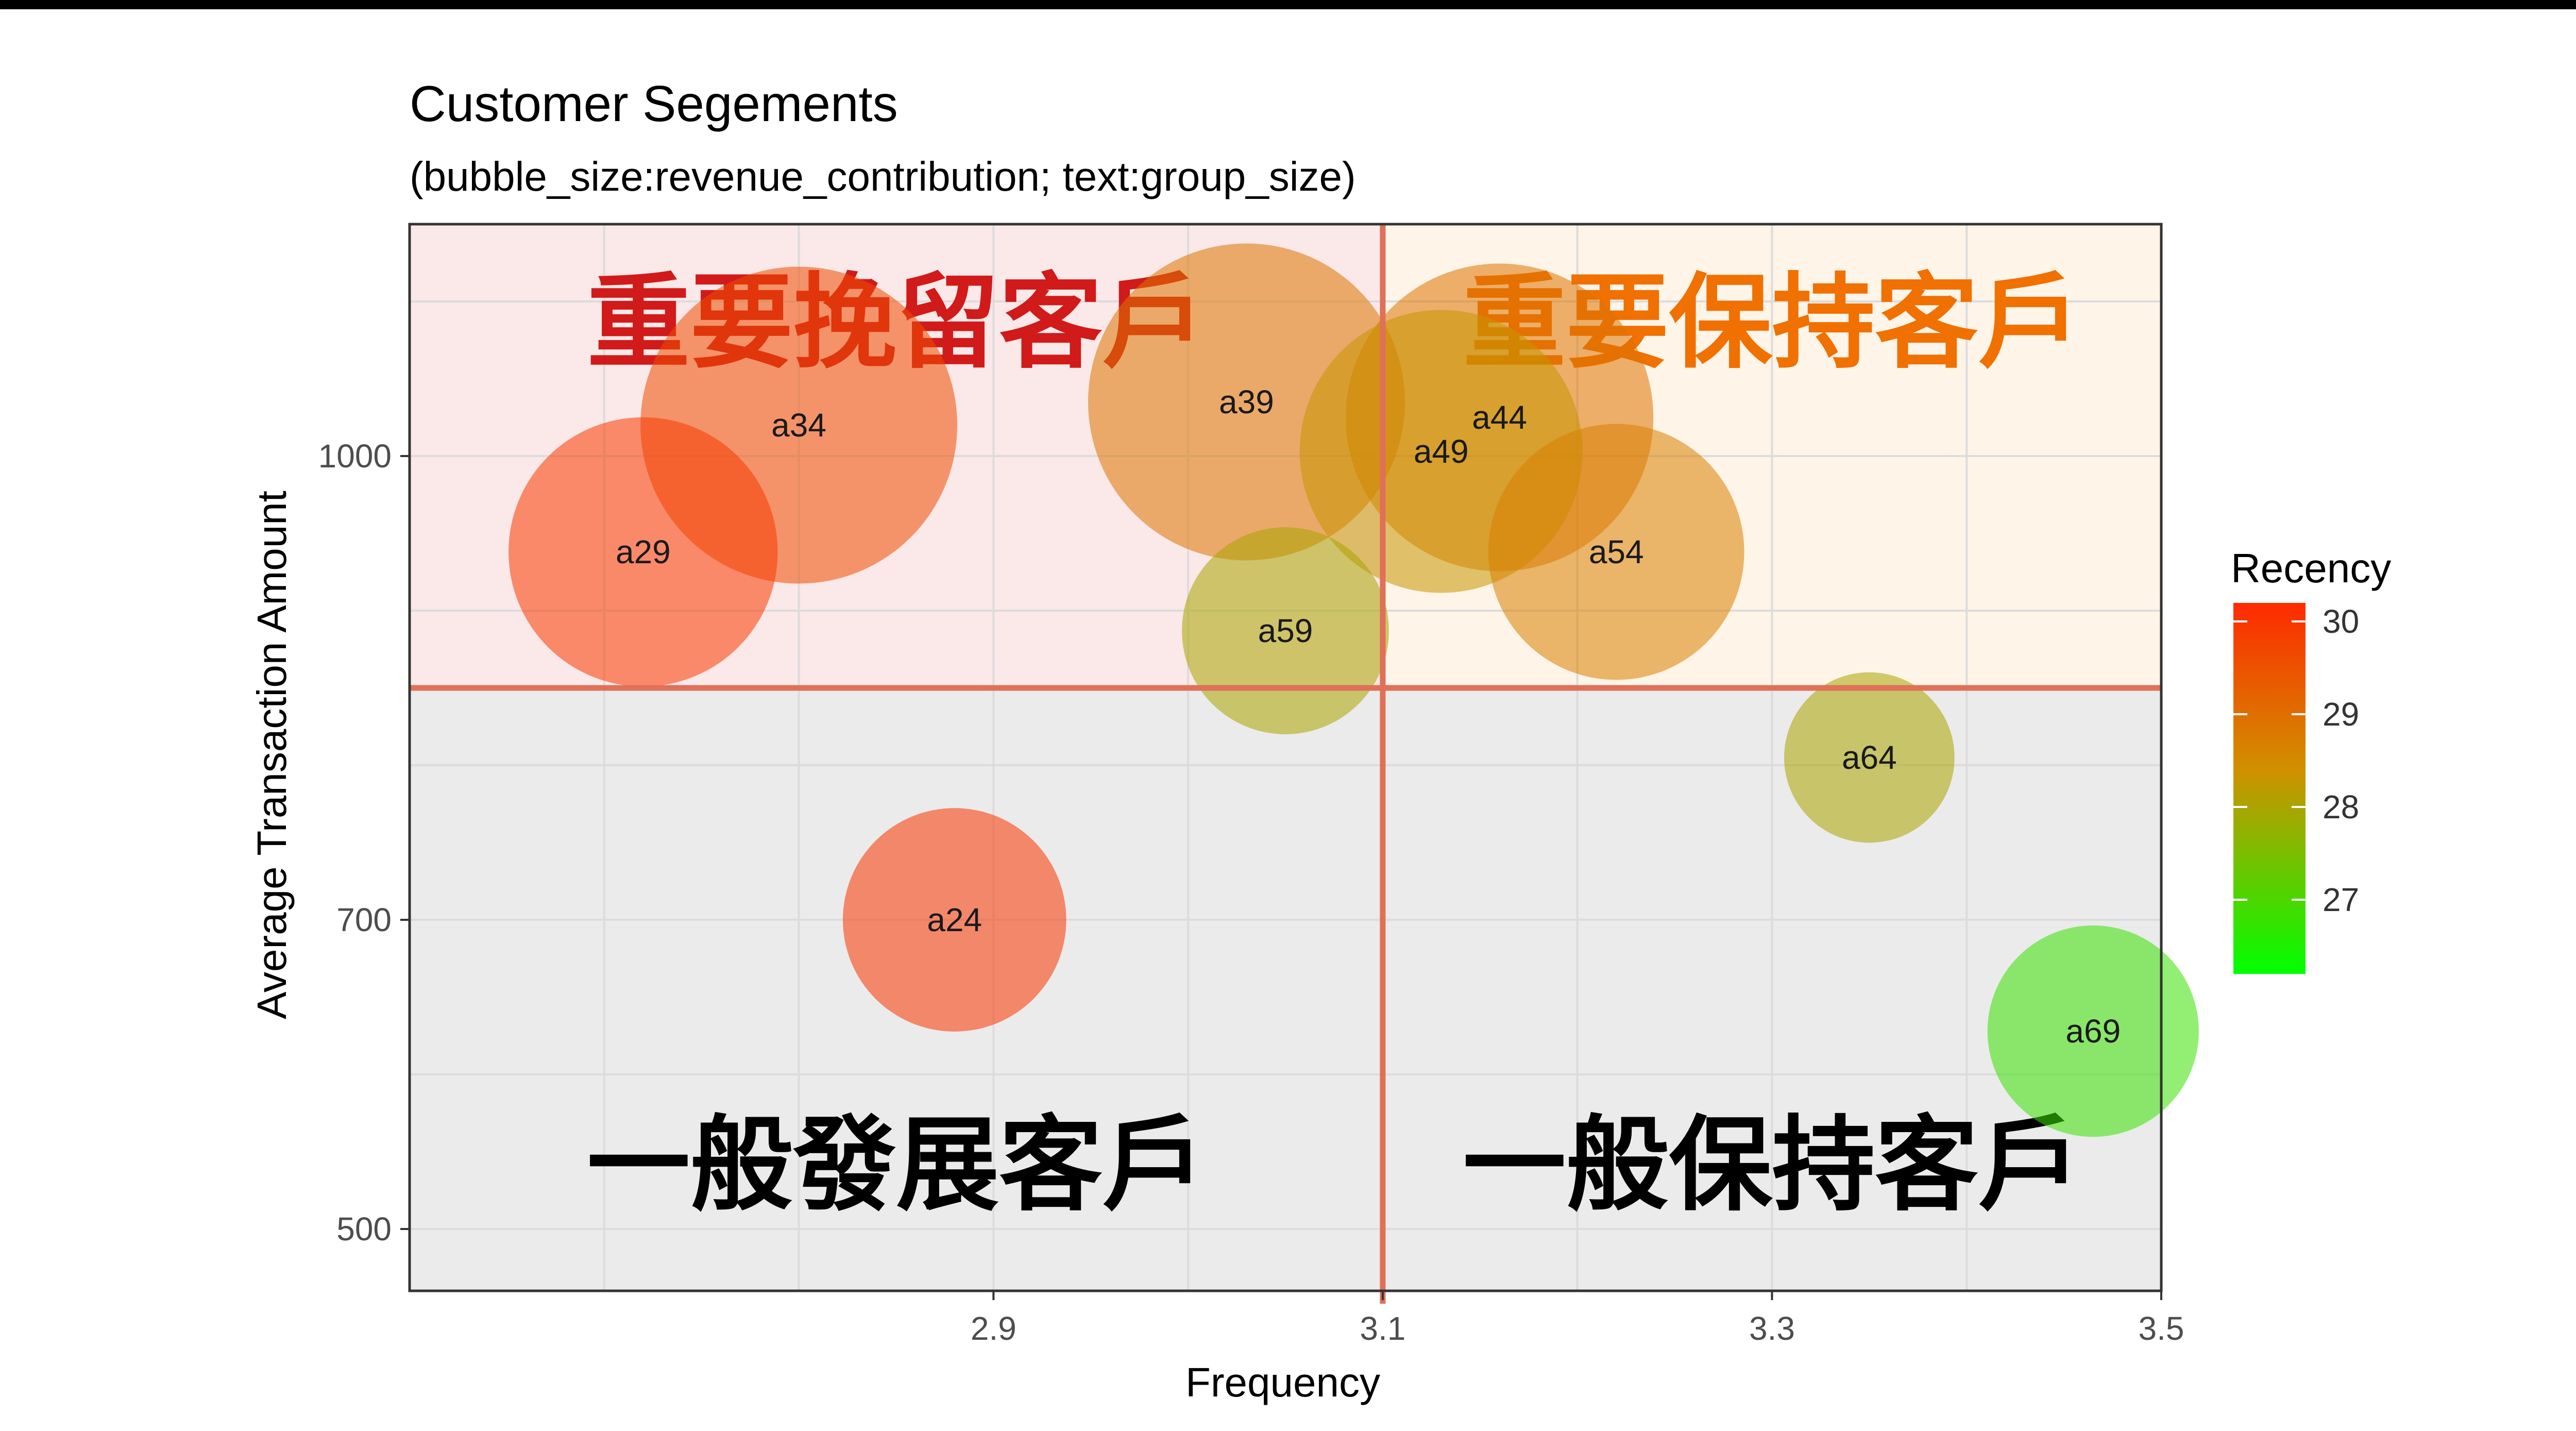 The image size is (2576, 1431). Describe the element at coordinates (2341, 714) in the screenshot. I see `legend-tick-label: 29` at that location.